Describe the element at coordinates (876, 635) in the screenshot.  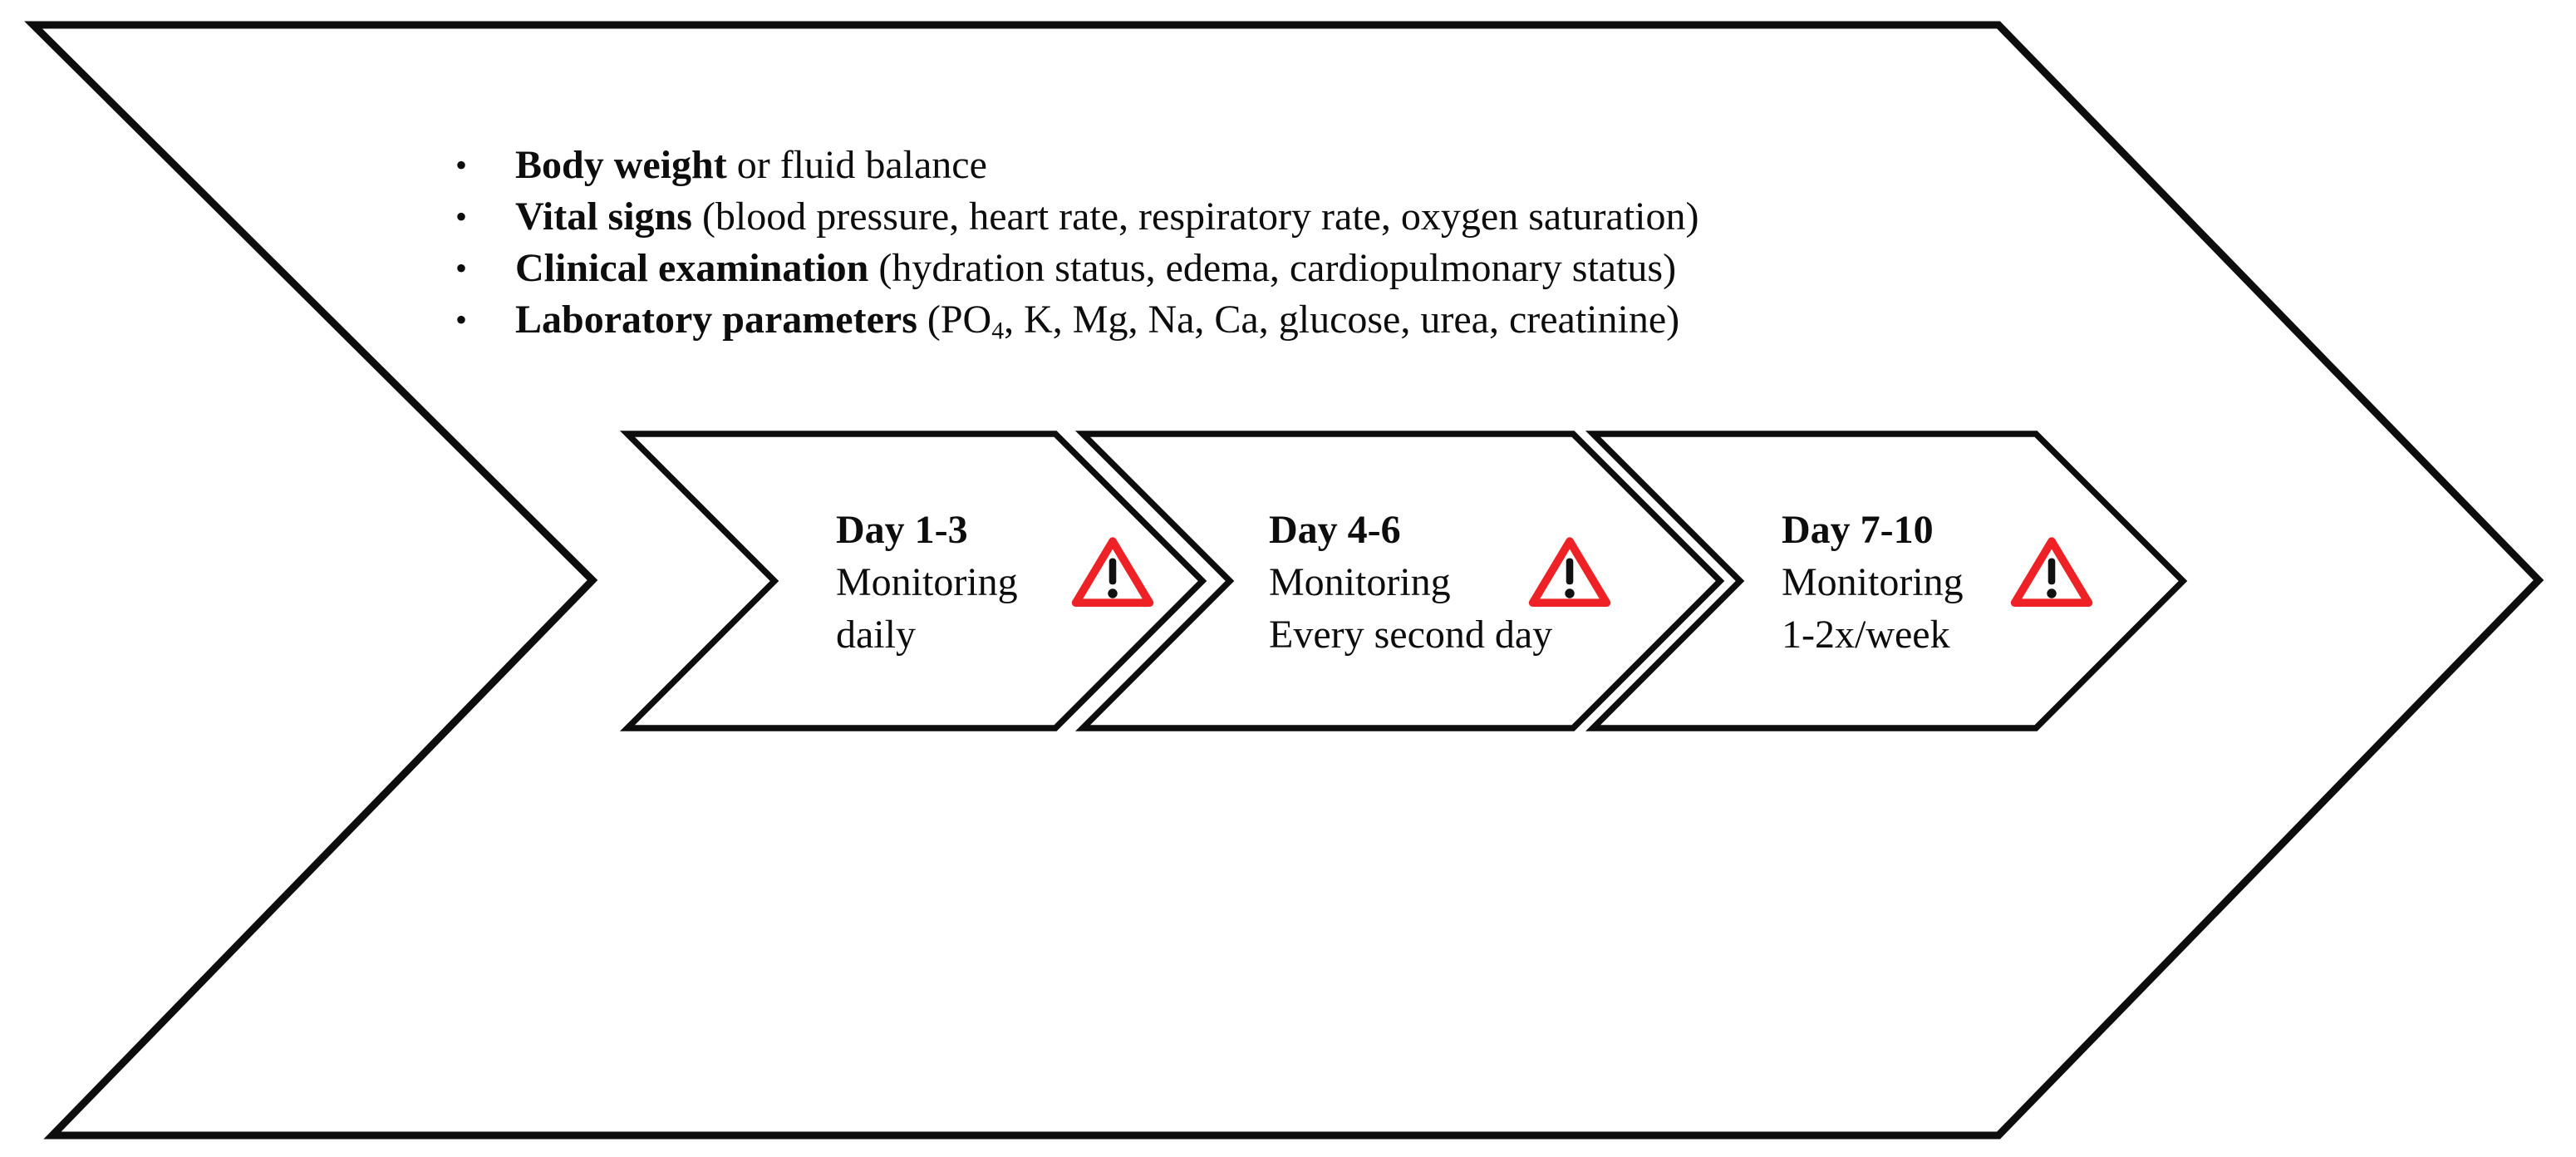
I see `stage-frequency-line: daily` at that location.